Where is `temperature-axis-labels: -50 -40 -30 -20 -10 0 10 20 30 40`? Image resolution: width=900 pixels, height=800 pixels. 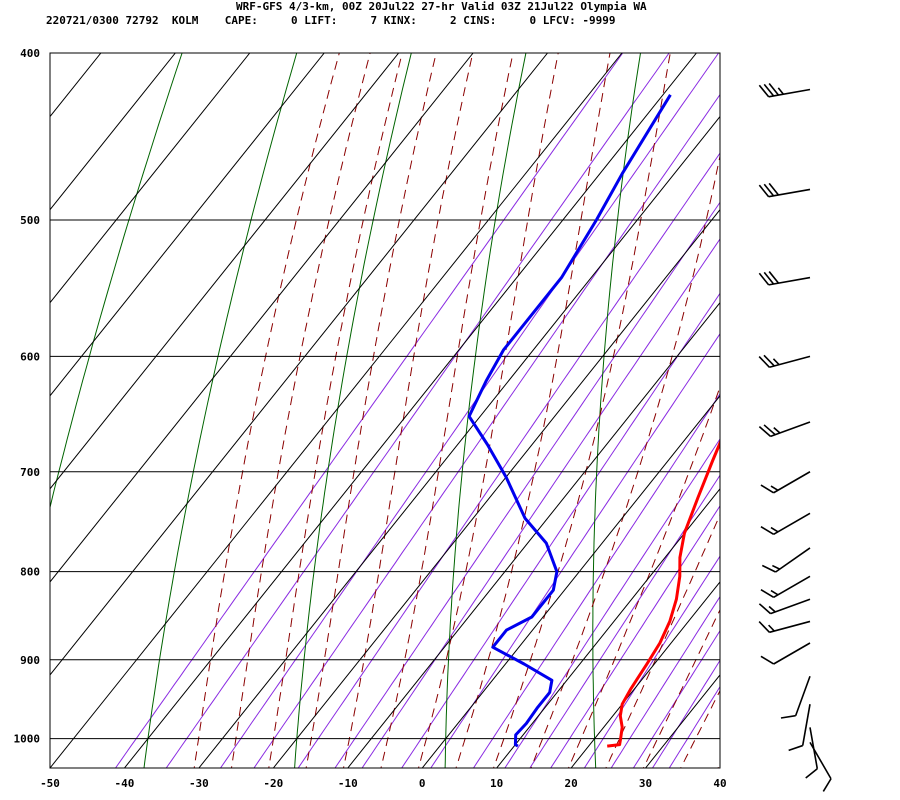 temperature-axis-labels: -50 -40 -30 -20 -10 0 10 20 30 40 is located at coordinates (383, 783).